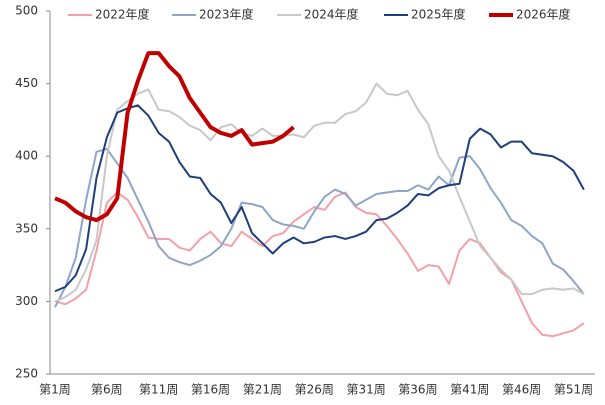 The width and height of the screenshot is (605, 405). Describe the element at coordinates (210, 390) in the screenshot. I see `x-tick-label: 第16周` at that location.